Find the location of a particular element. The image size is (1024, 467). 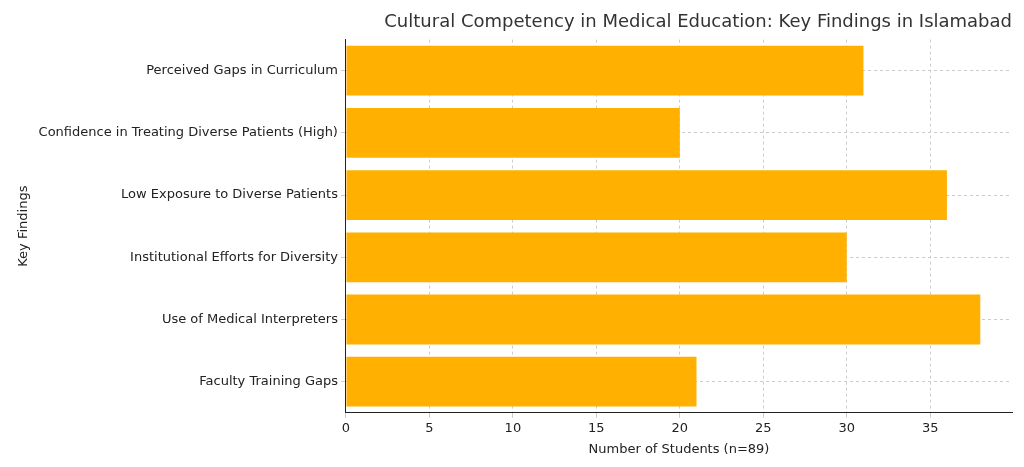

chart-title: Cultural Competency in Medical Education: Key Findings in Islamabad is located at coordinates (698, 21).